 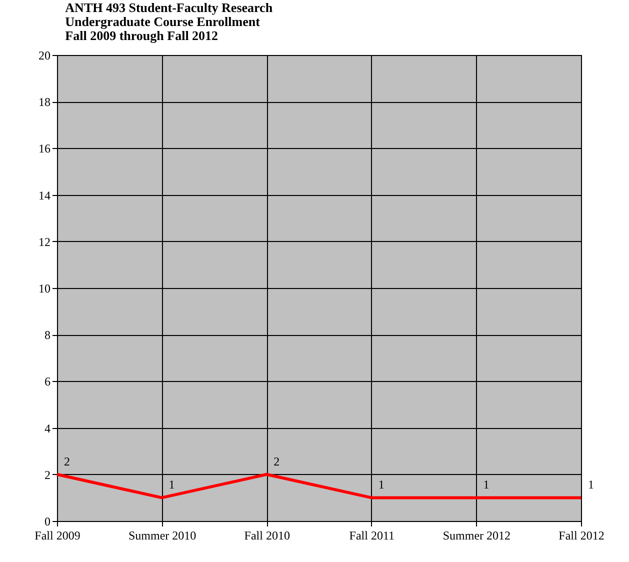 What do you see at coordinates (47, 475) in the screenshot?
I see `y-tick-label: 2` at bounding box center [47, 475].